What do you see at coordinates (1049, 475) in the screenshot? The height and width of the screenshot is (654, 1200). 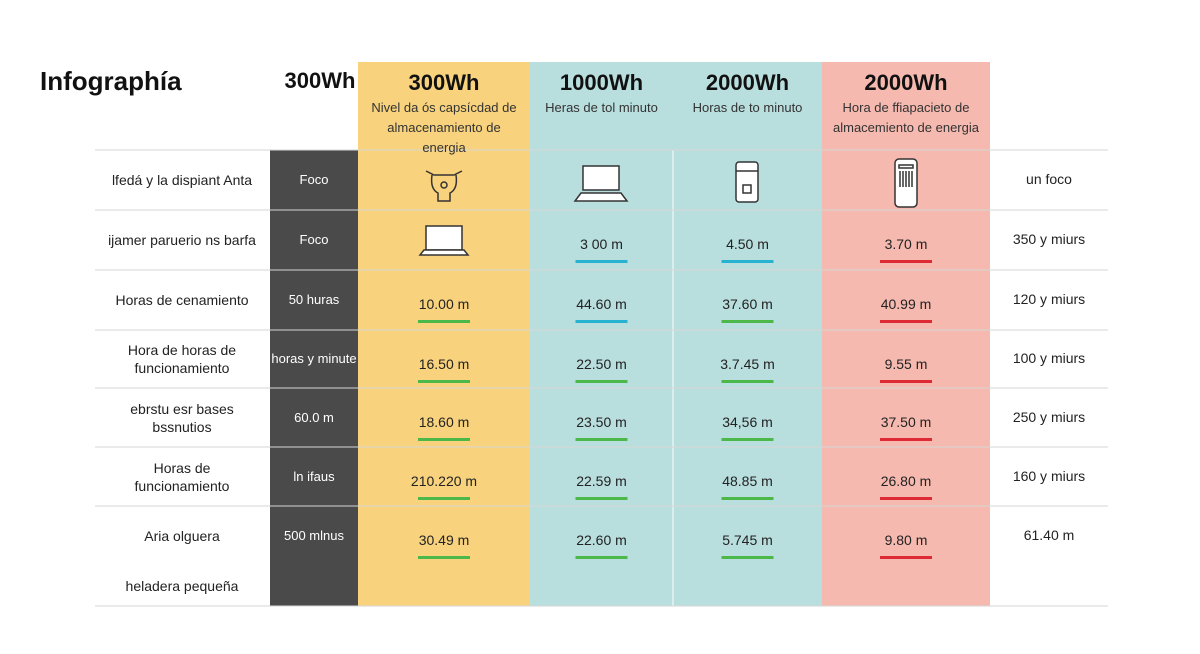 I see `right-cell: 160 y miurs` at bounding box center [1049, 475].